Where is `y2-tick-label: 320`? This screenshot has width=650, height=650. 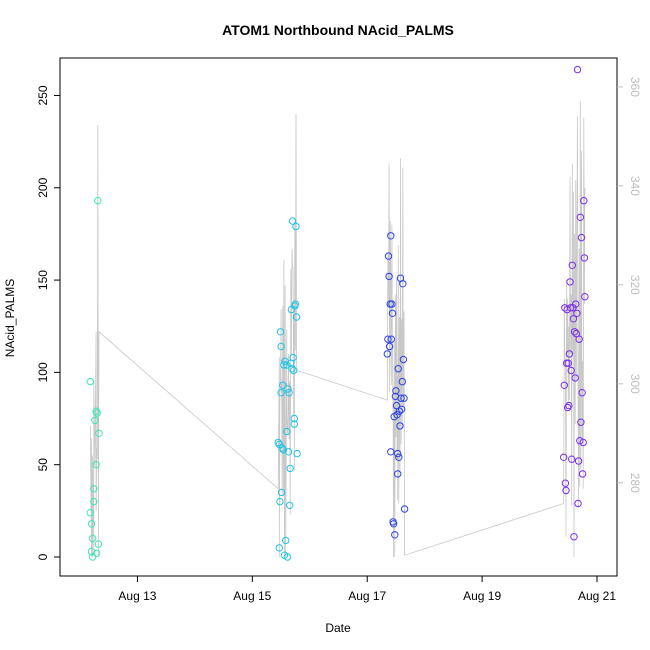
y2-tick-label: 320 is located at coordinates (635, 285).